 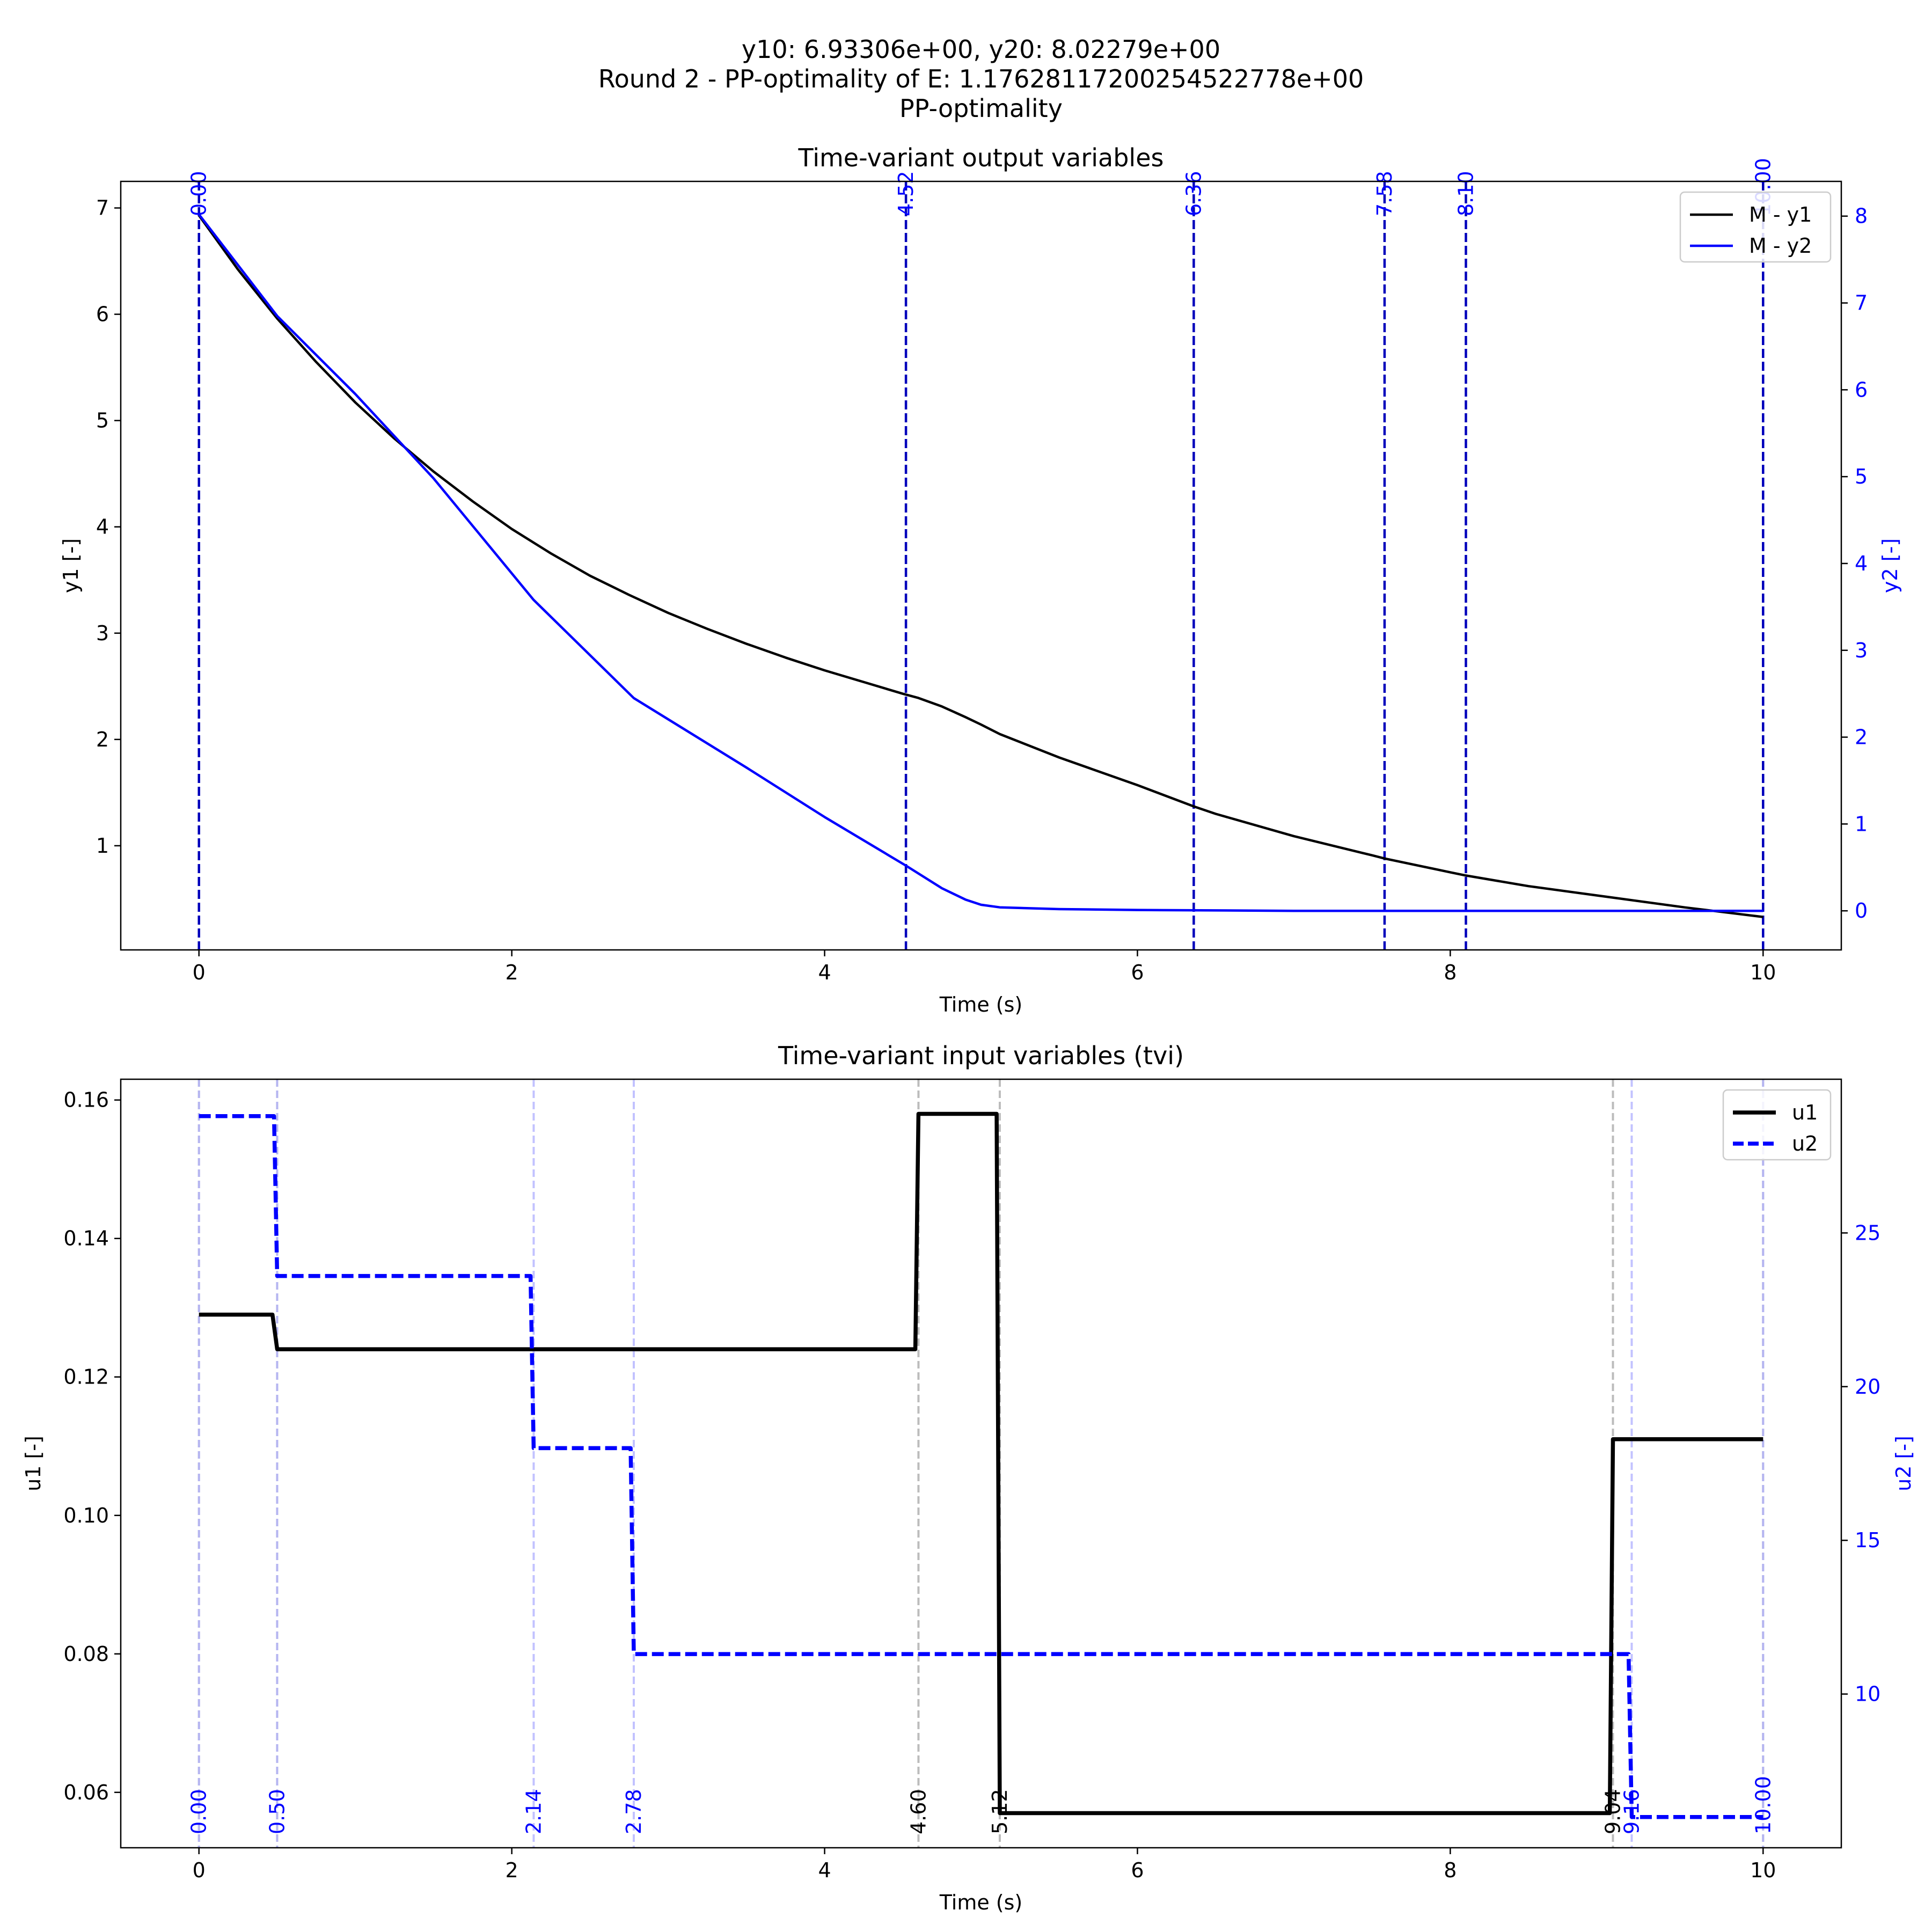 I want to click on y-left-tick-label: 6, so click(x=102, y=314).